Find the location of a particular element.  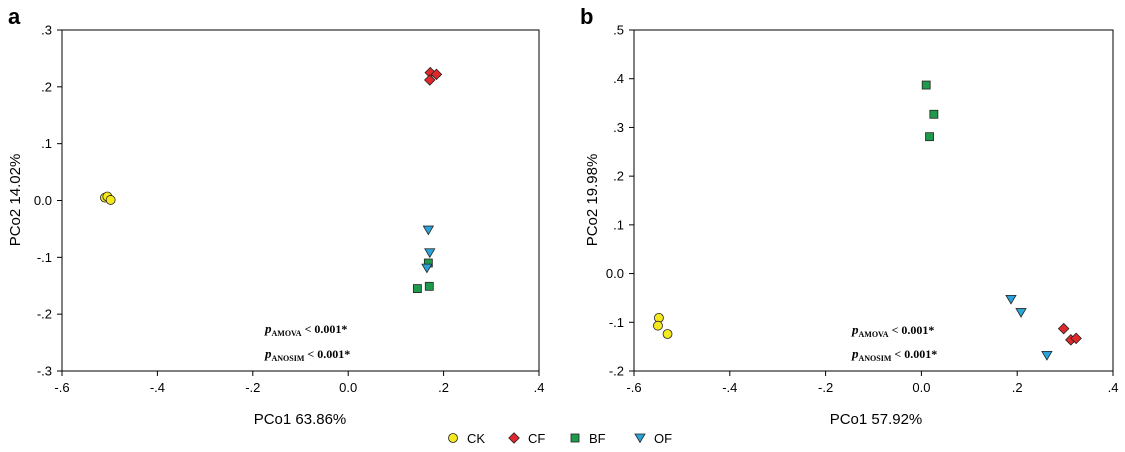

panel-b-y-tick-label: .4 is located at coordinates (618, 78).